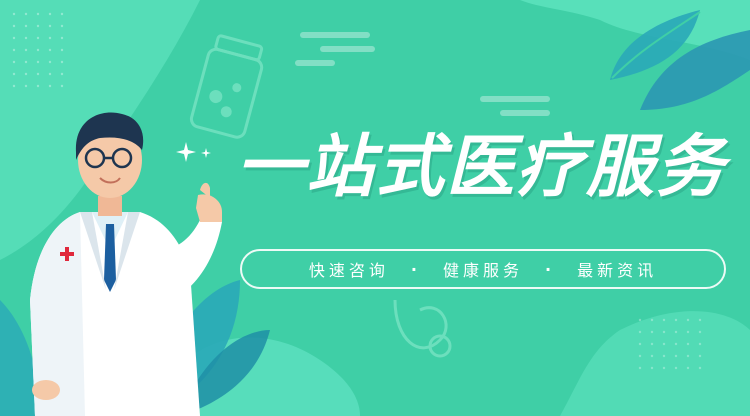 This screenshot has width=750, height=416. I want to click on stethoscope-icon, so click(422, 328).